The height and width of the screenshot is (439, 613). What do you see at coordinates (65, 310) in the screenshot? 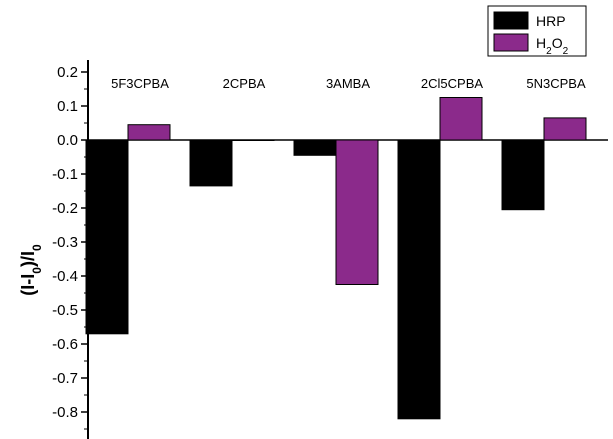
I see `y-tick-label: -0.5` at bounding box center [65, 310].